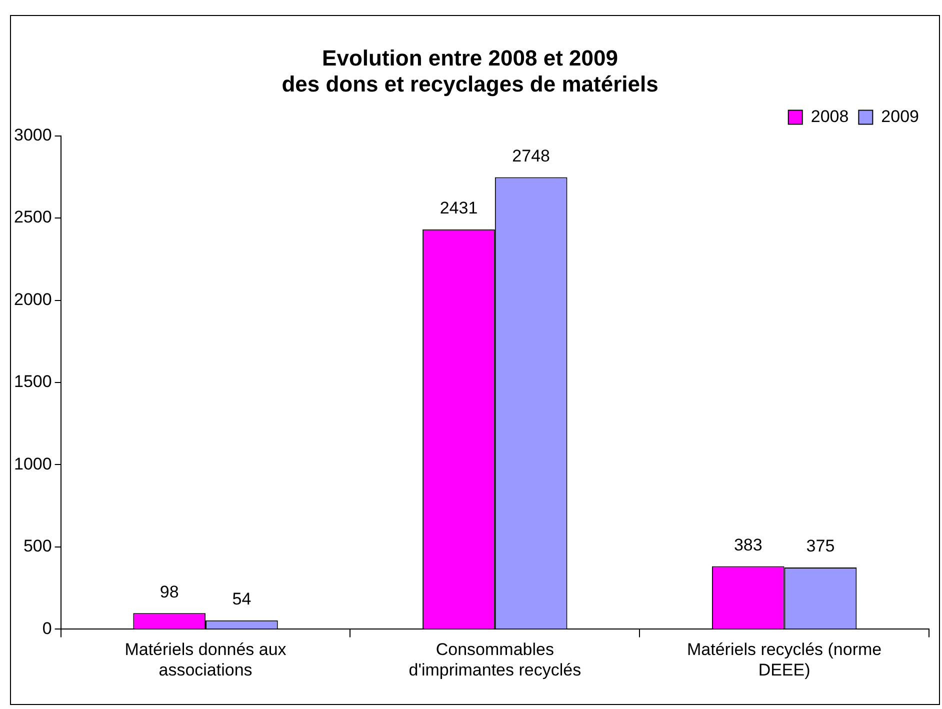 The width and height of the screenshot is (942, 709). What do you see at coordinates (784, 660) in the screenshot?
I see `x-tick-label: Matériels recyclés (norme DEEE)` at bounding box center [784, 660].